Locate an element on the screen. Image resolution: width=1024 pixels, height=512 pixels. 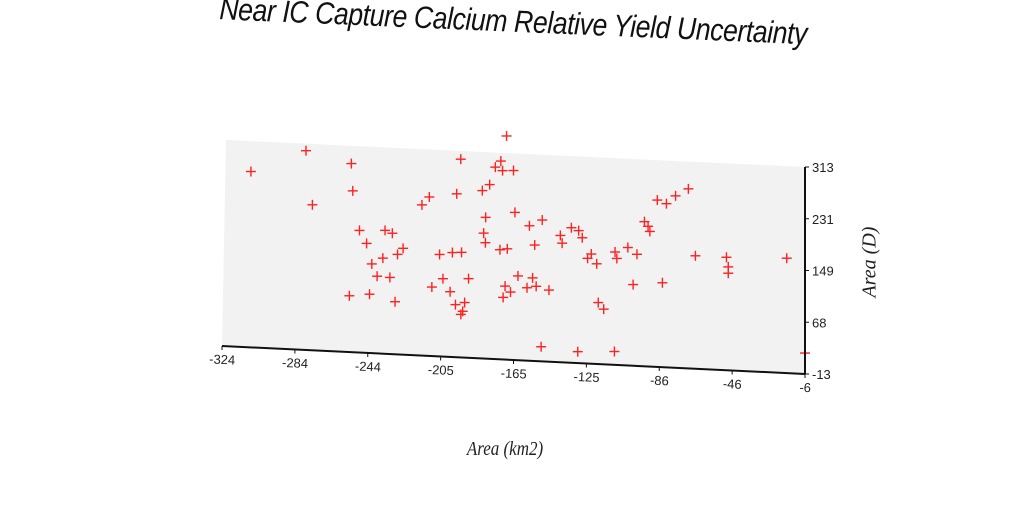
x-tick-label: -244 is located at coordinates (368, 366).